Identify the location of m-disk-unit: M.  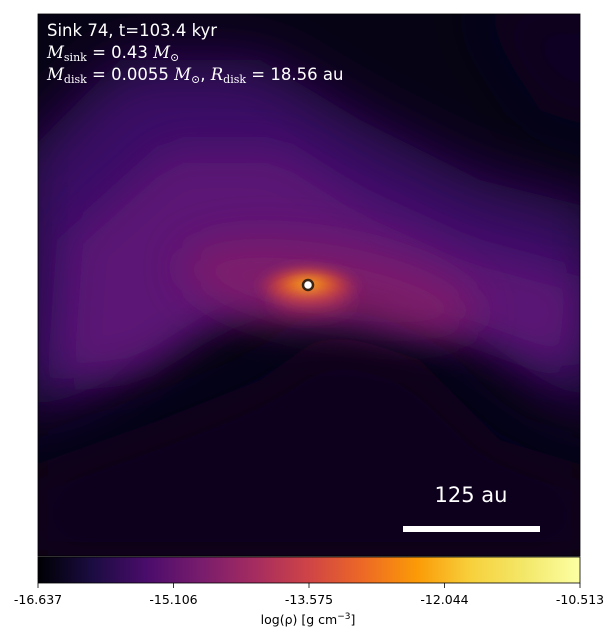
(182, 74).